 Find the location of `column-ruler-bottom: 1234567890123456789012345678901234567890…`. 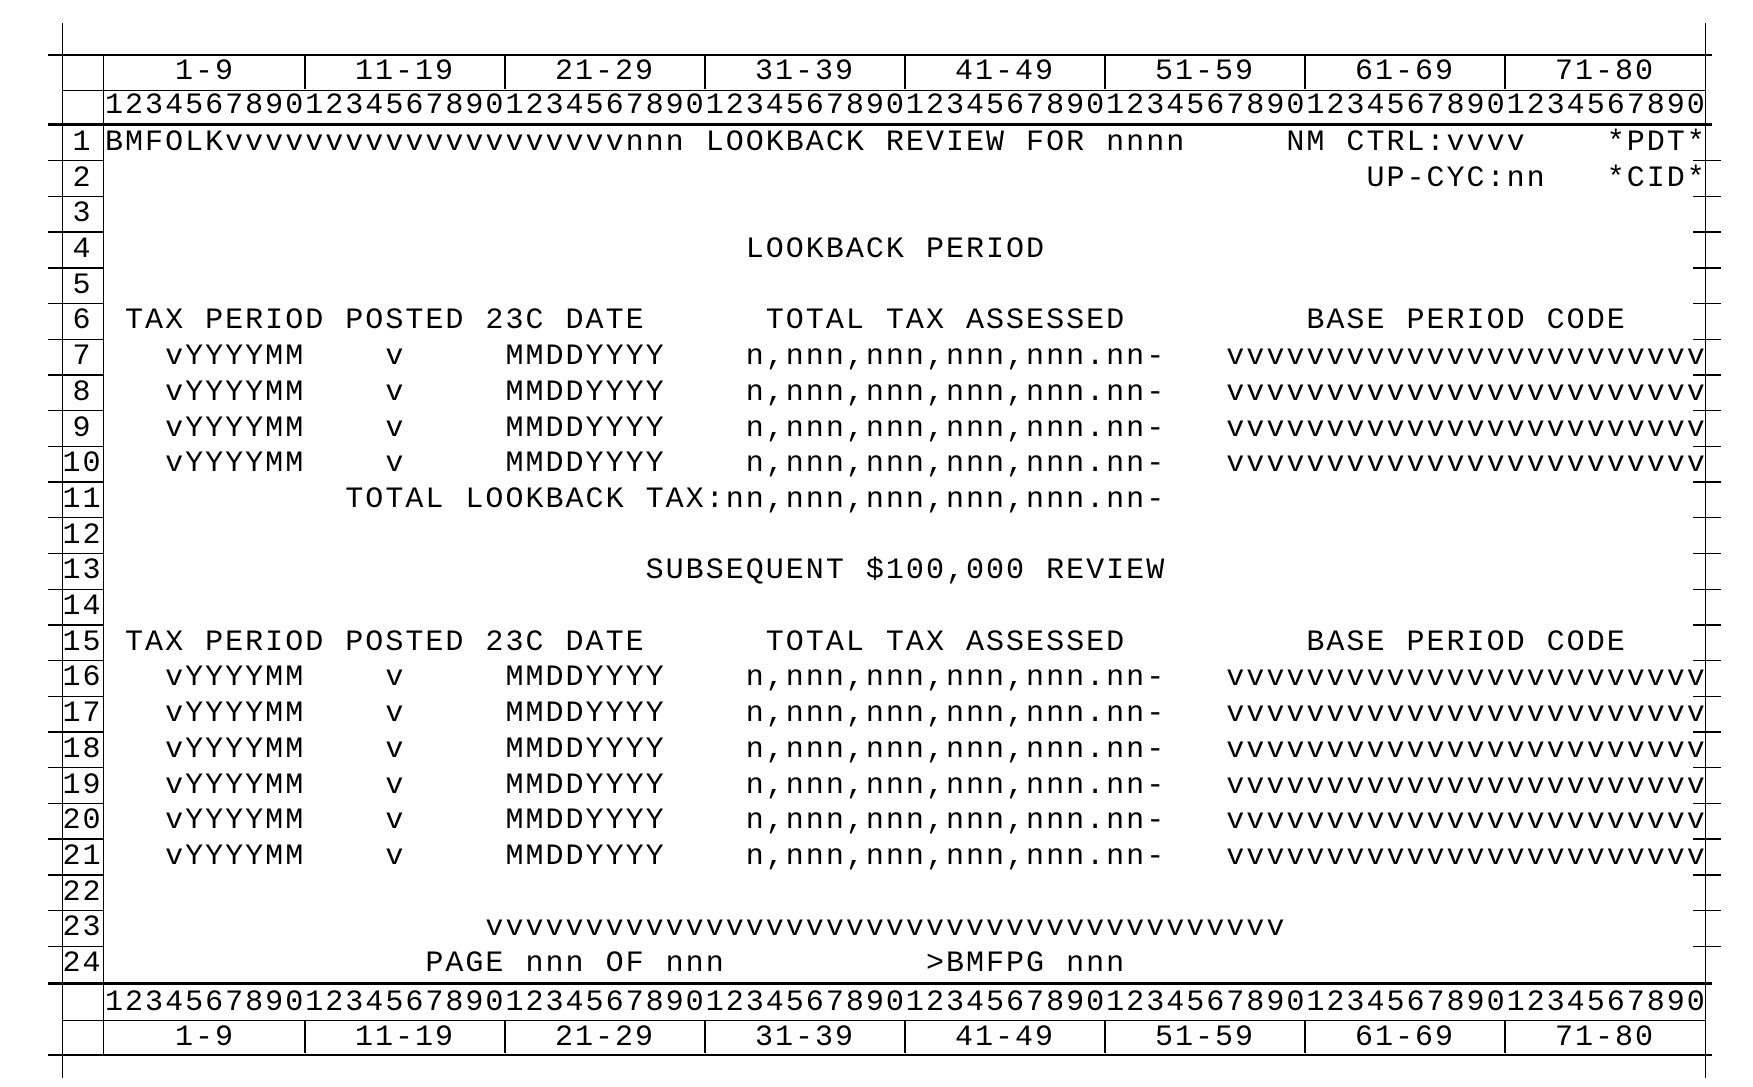

column-ruler-bottom: 1234567890123456789012345678901234567890… is located at coordinates (906, 1002).